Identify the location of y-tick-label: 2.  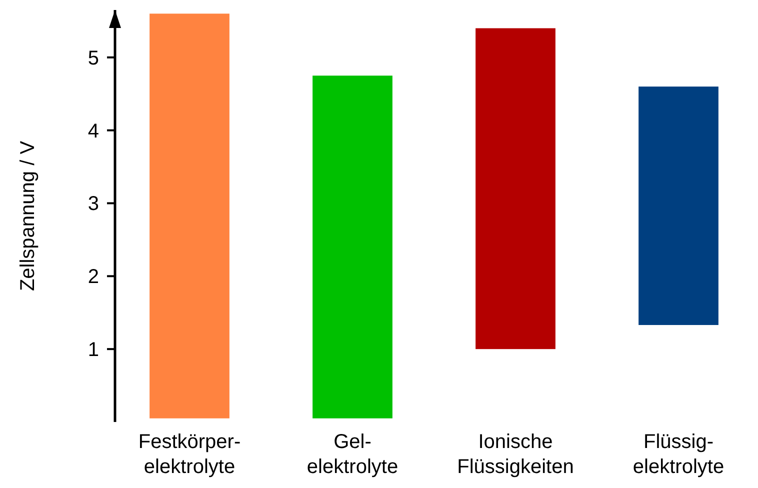
(93, 277).